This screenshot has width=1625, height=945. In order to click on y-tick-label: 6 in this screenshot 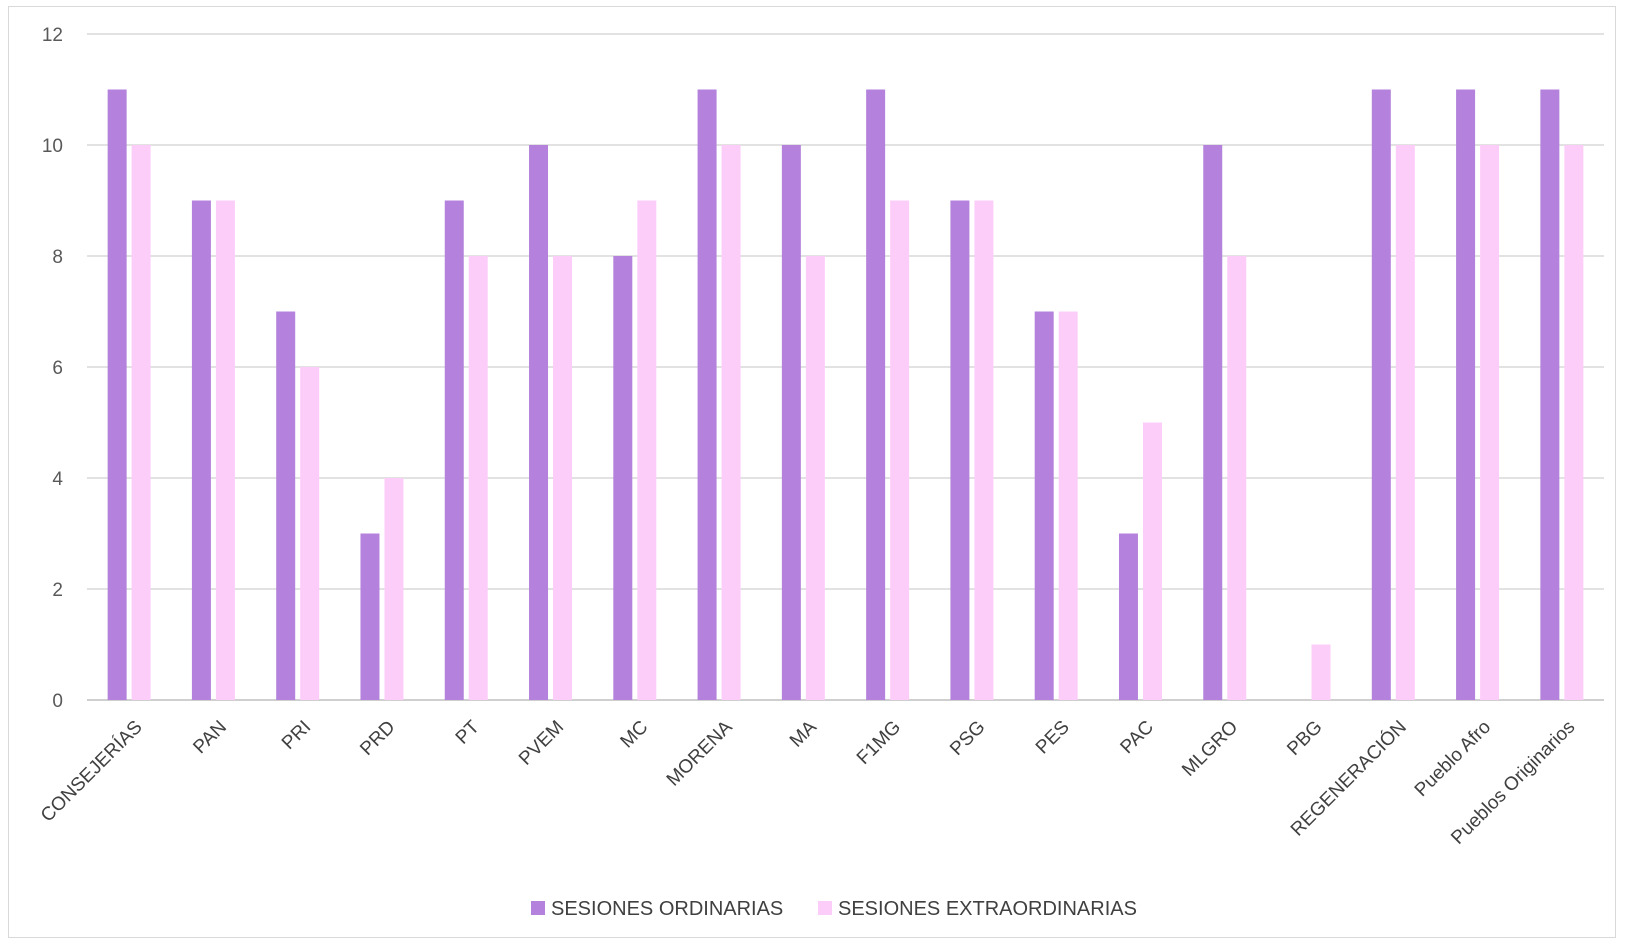, I will do `click(57, 368)`.